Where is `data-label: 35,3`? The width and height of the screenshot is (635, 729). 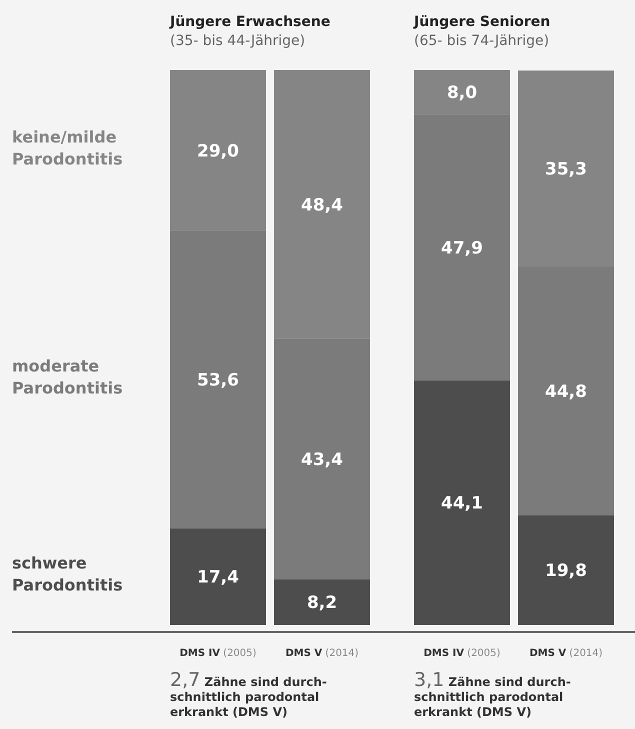
data-label: 35,3 is located at coordinates (566, 170).